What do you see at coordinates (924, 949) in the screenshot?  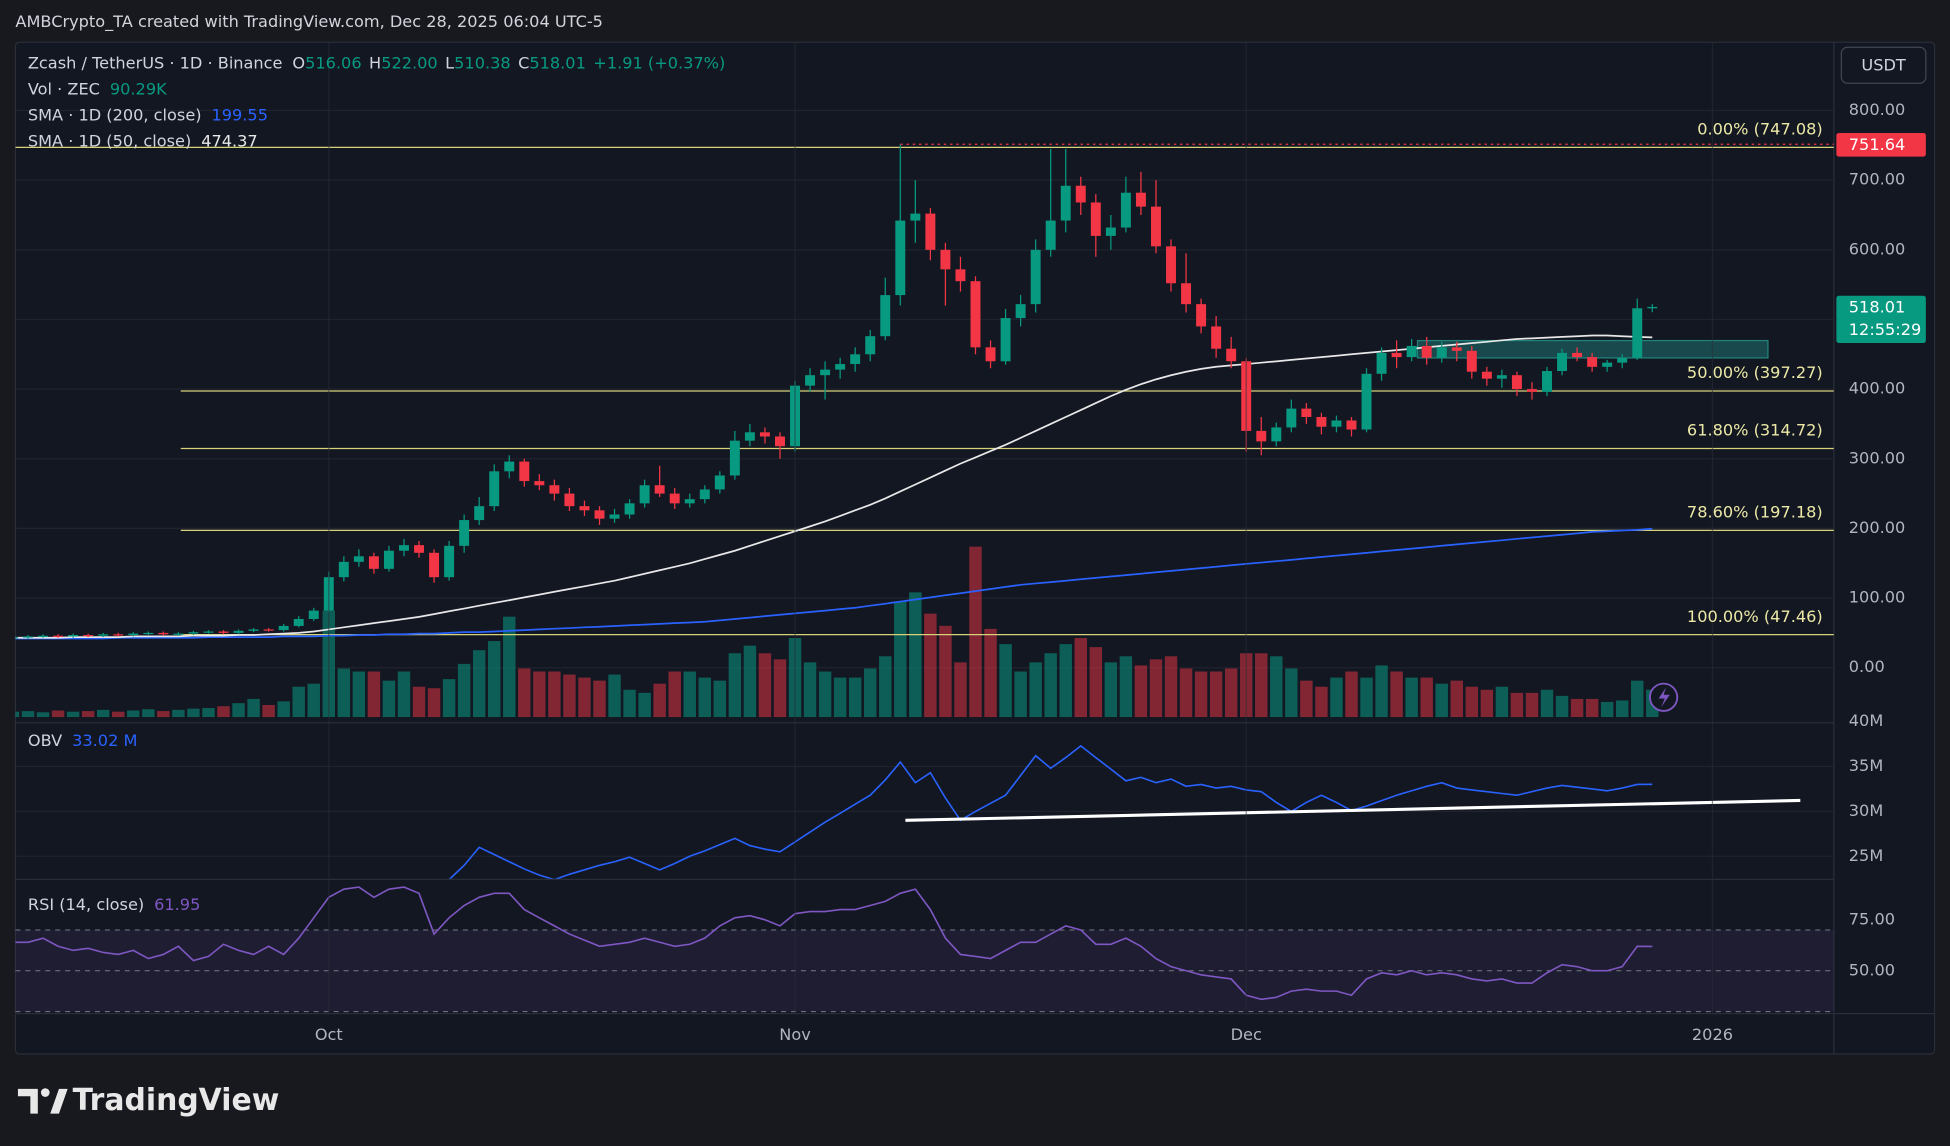 I see `rsi-pane` at bounding box center [924, 949].